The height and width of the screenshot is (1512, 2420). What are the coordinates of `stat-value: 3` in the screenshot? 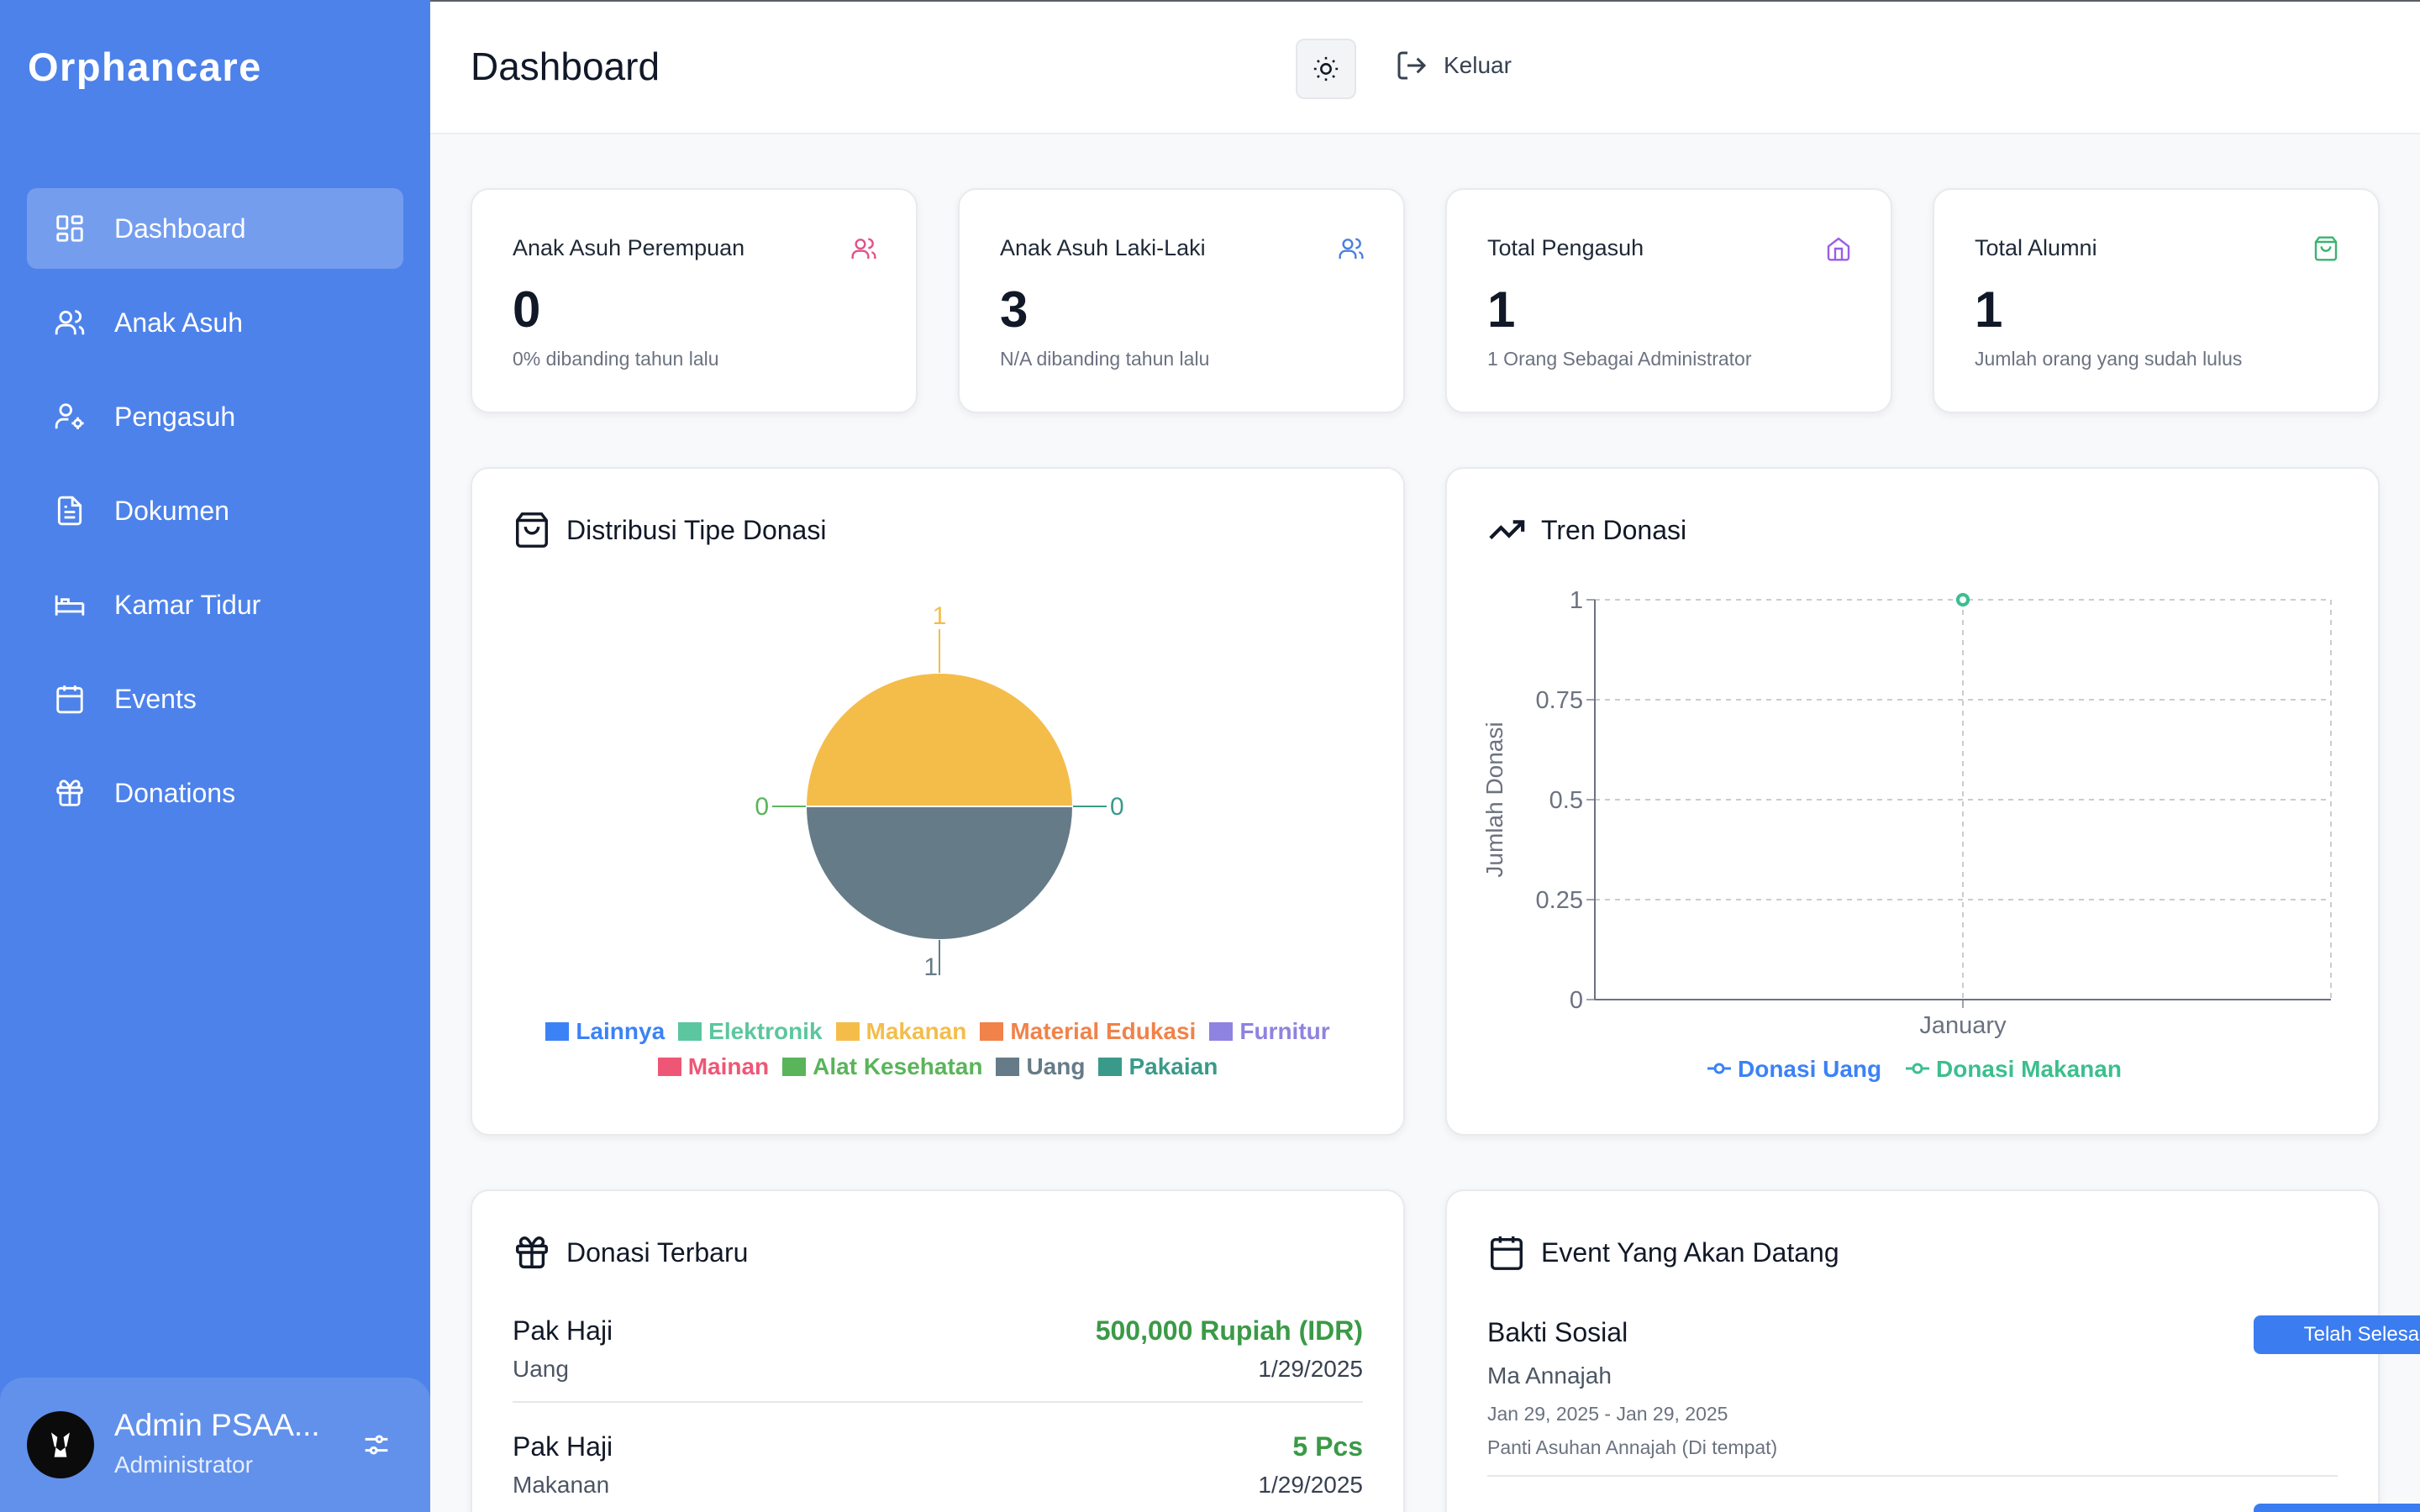 It's located at (1014, 309).